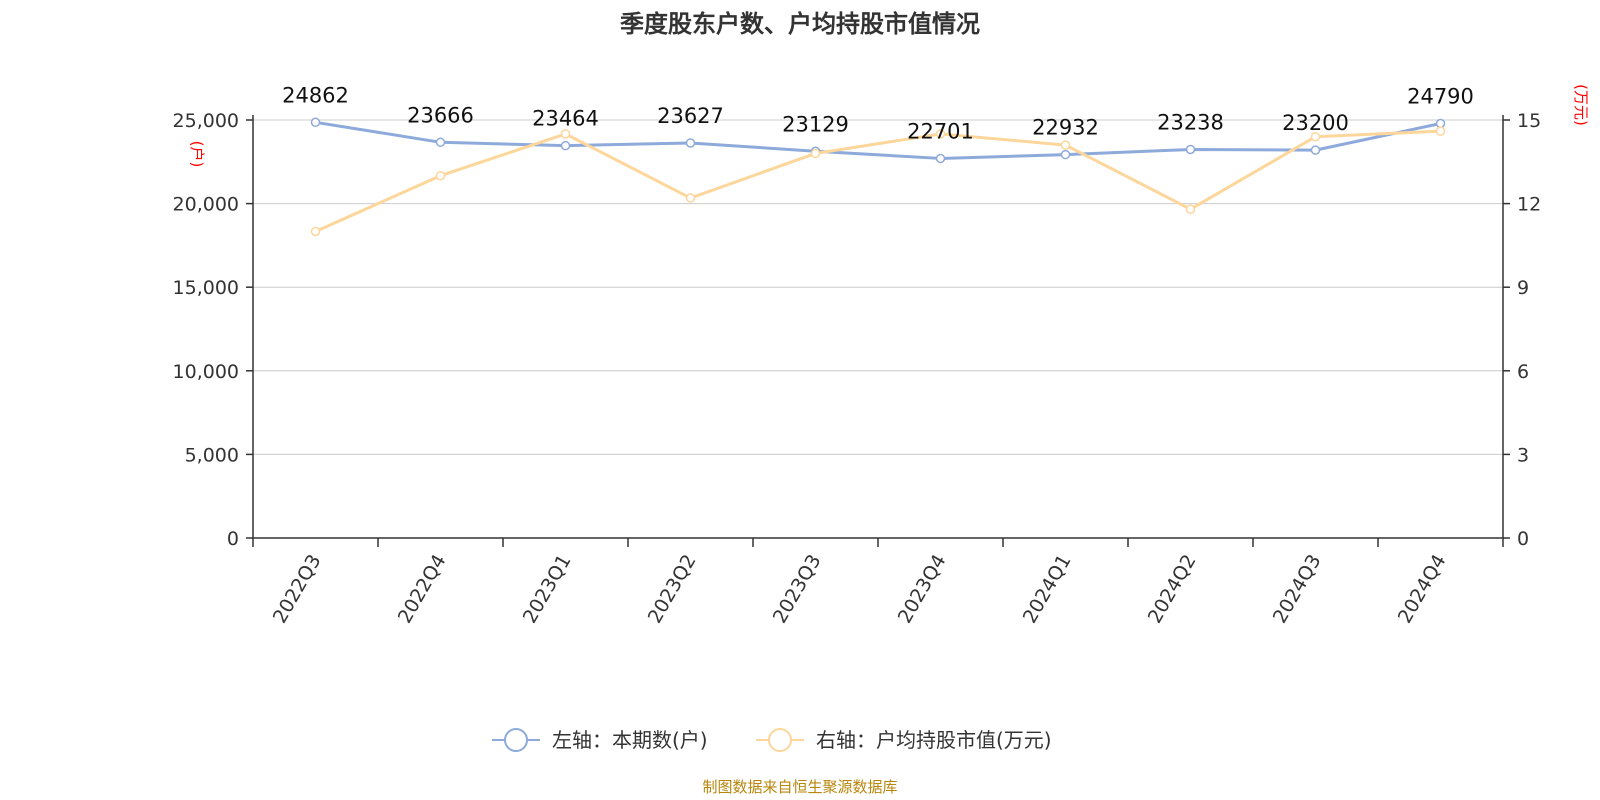 The width and height of the screenshot is (1600, 800). I want to click on data-label-left: 23238, so click(1190, 122).